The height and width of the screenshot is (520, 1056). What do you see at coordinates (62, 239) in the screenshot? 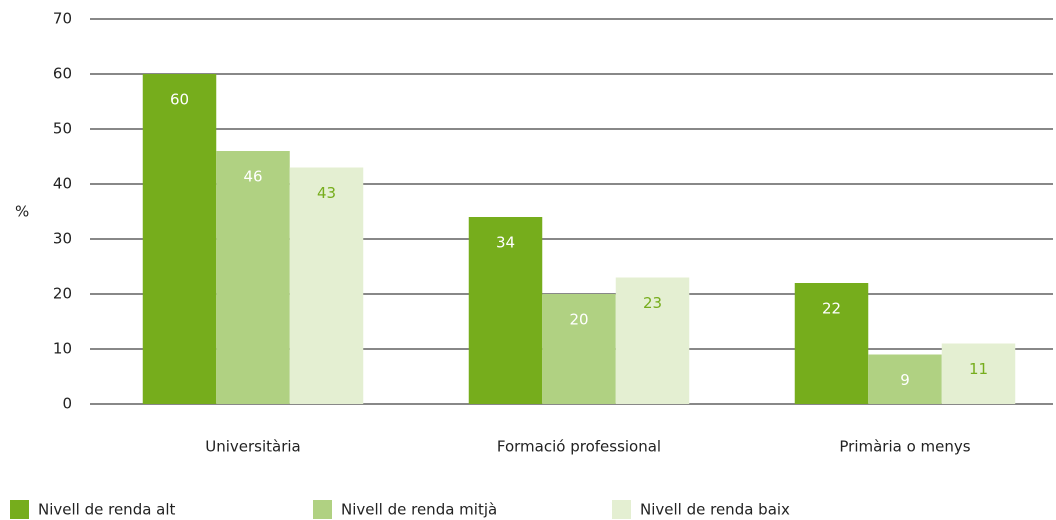
I see `y-tick-label: 30` at bounding box center [62, 239].